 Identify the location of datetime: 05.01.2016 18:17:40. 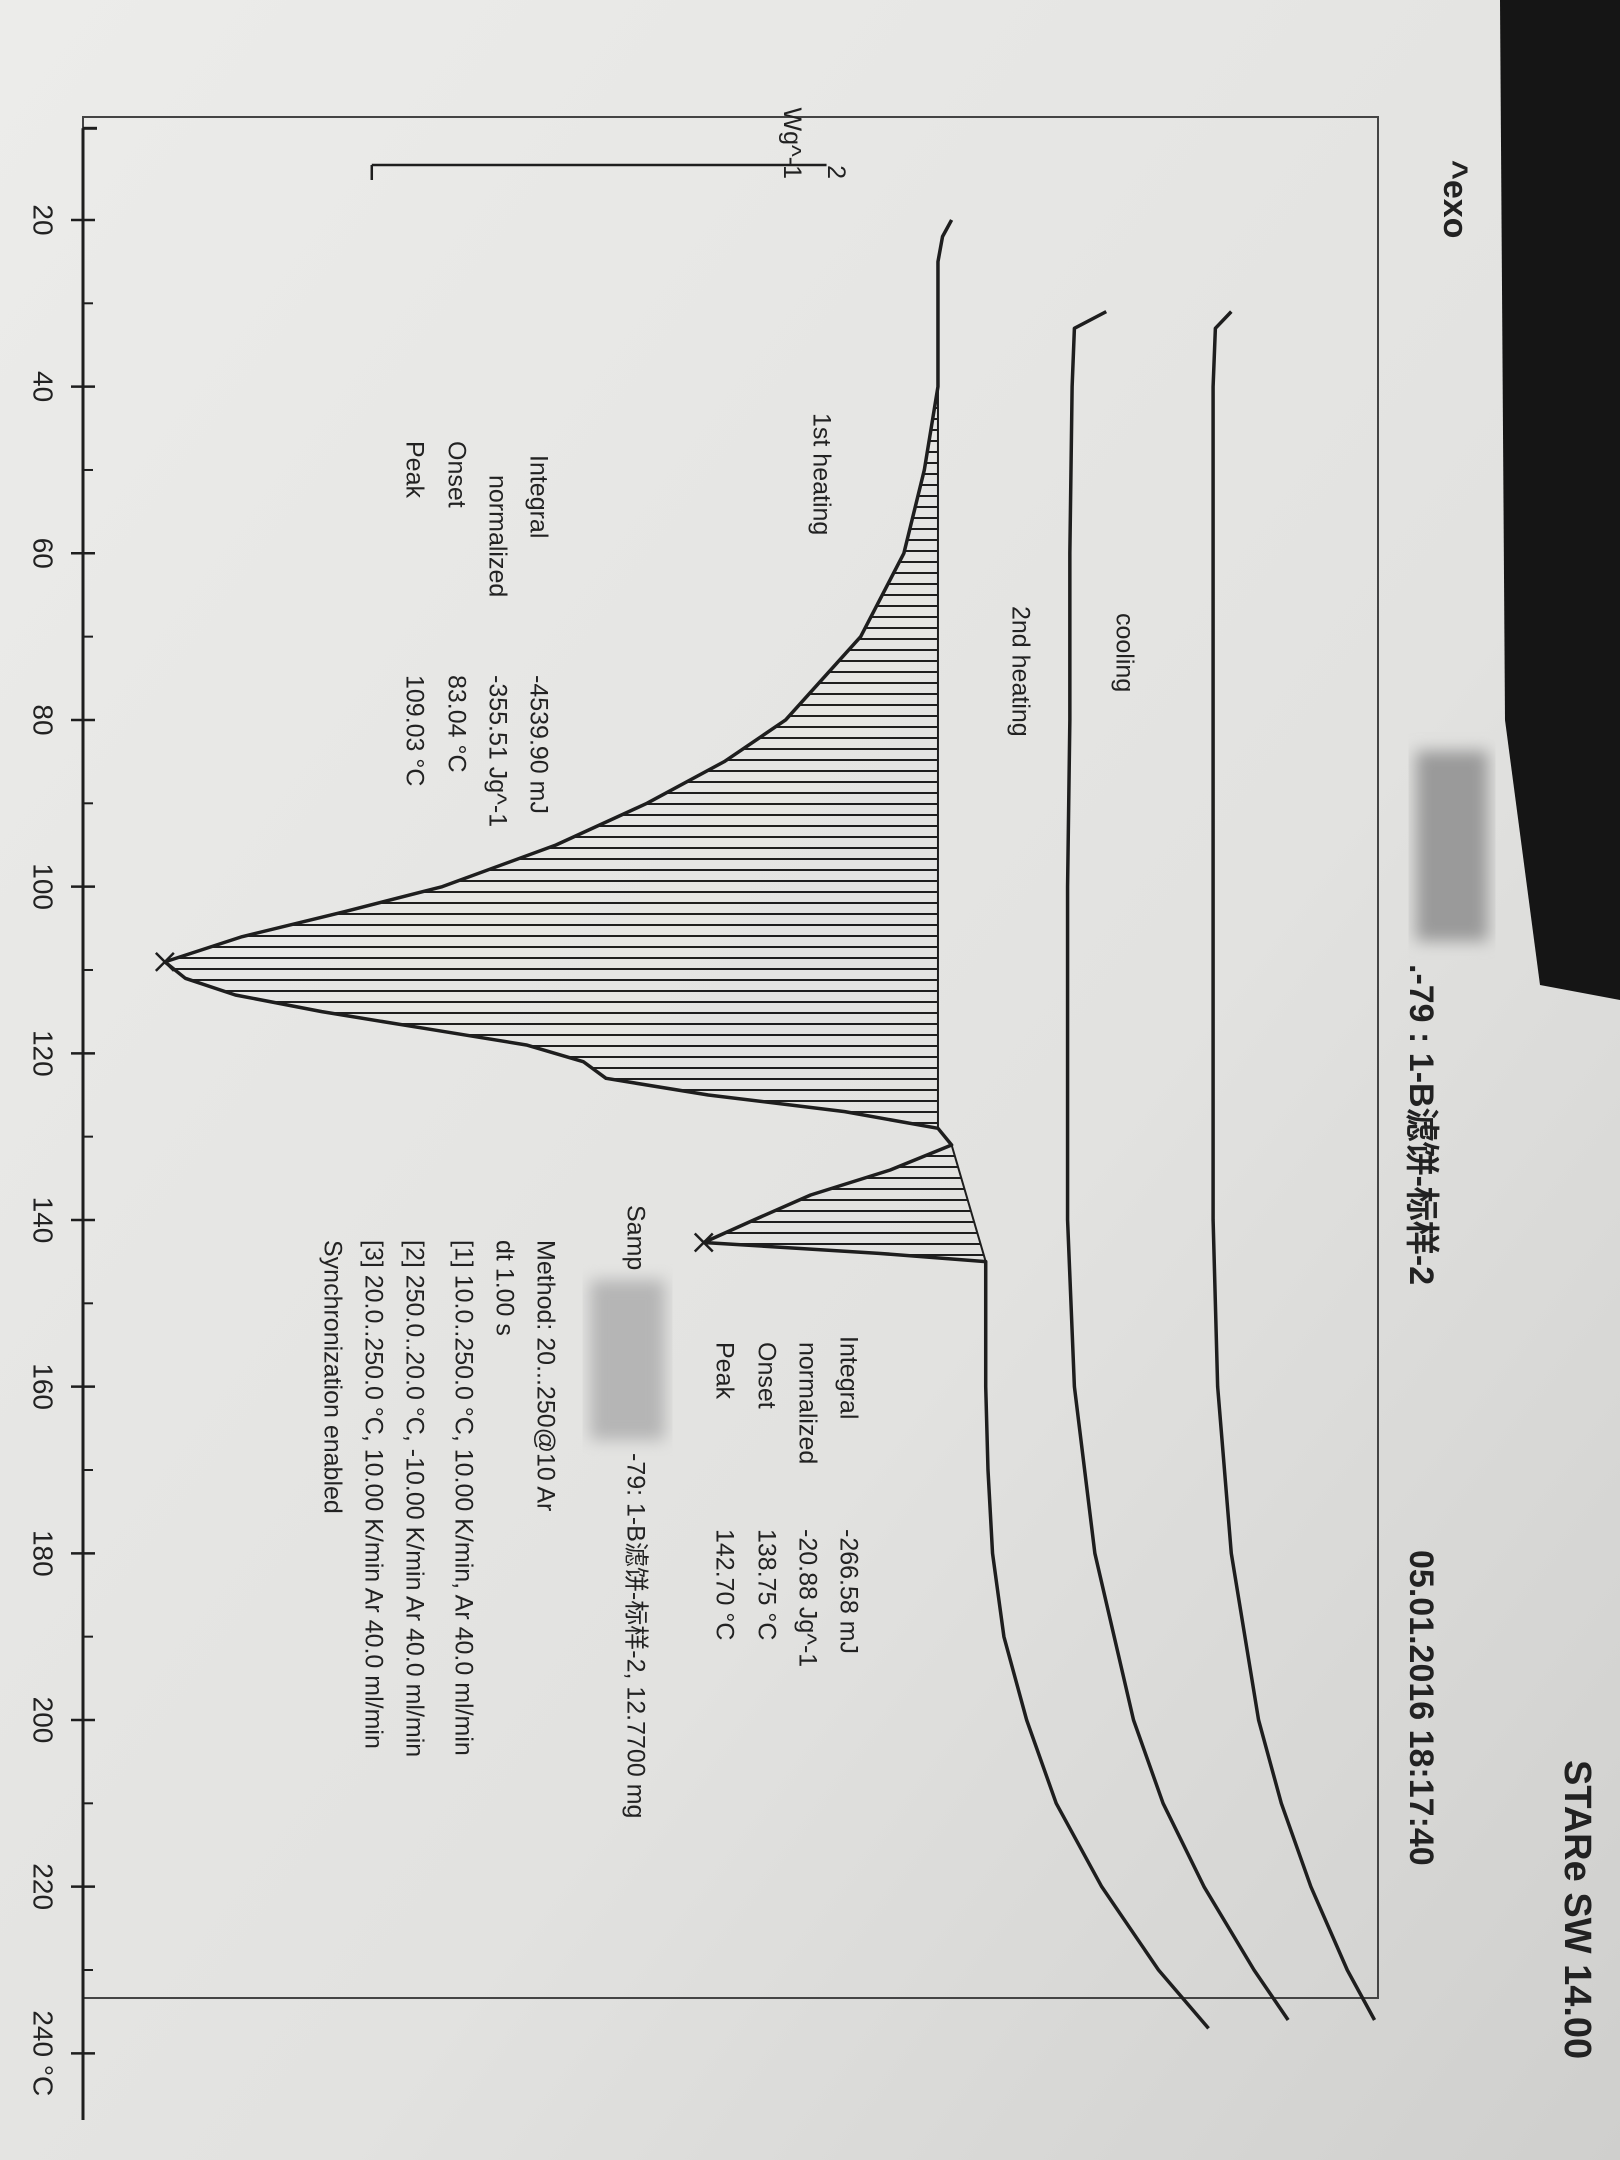
(1421, 1708).